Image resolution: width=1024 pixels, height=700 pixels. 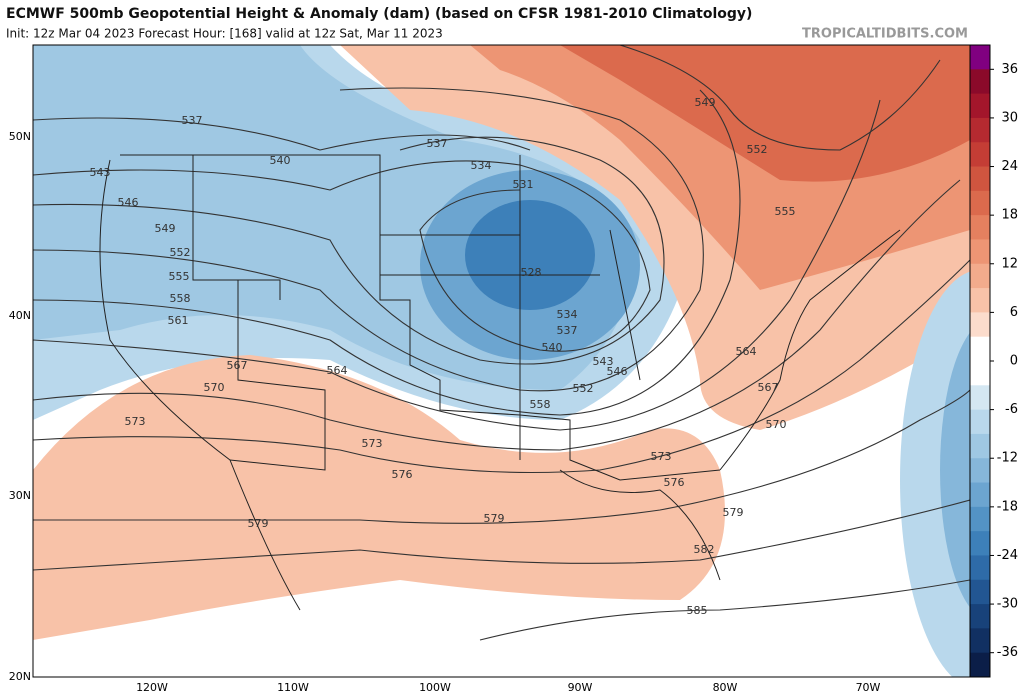 What do you see at coordinates (885, 34) in the screenshot?
I see `watermark: TROPICALTIDBITS.COM` at bounding box center [885, 34].